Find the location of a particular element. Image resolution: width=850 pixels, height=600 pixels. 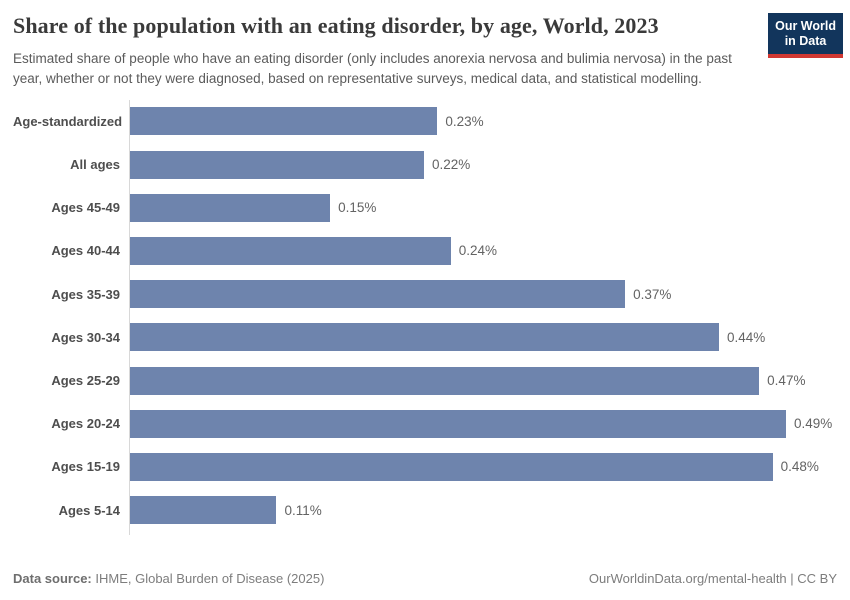

value-label: 0.11% is located at coordinates (303, 510).